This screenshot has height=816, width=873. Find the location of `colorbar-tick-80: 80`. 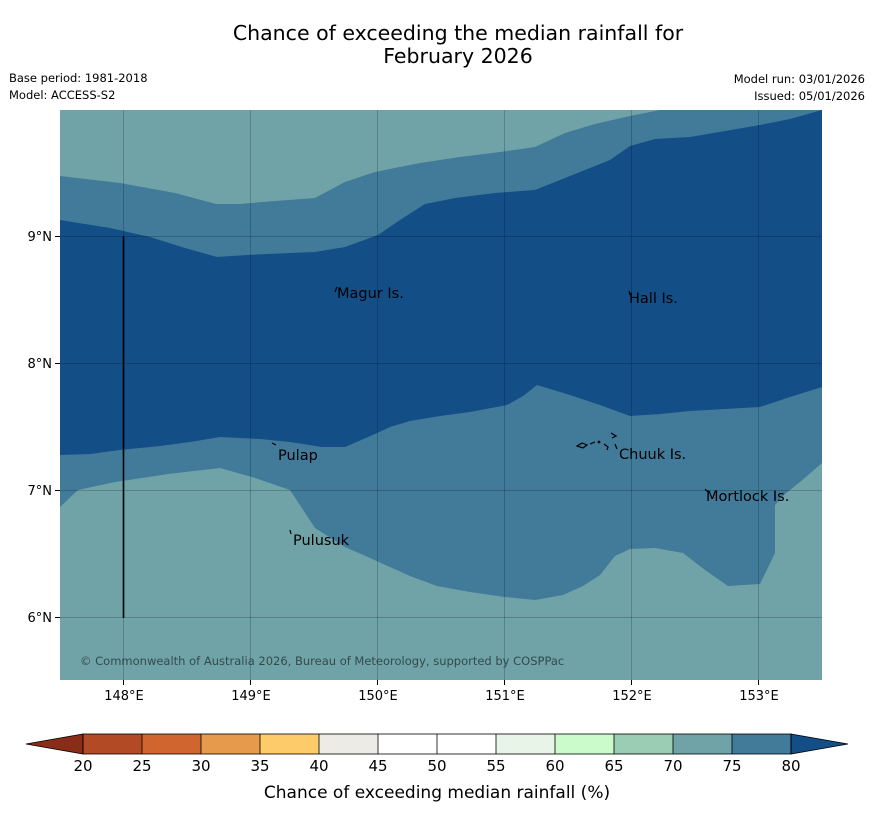

colorbar-tick-80: 80 is located at coordinates (790, 766).